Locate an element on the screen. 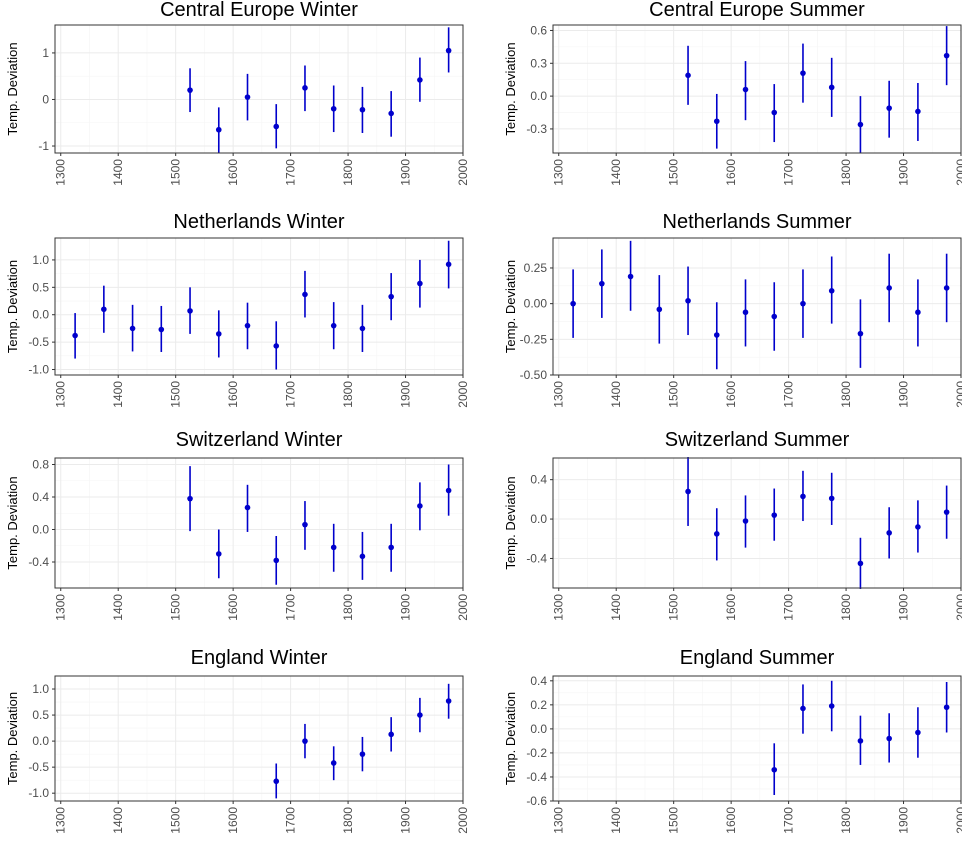 The image size is (962, 860). y-tick-label: 1 is located at coordinates (45, 53).